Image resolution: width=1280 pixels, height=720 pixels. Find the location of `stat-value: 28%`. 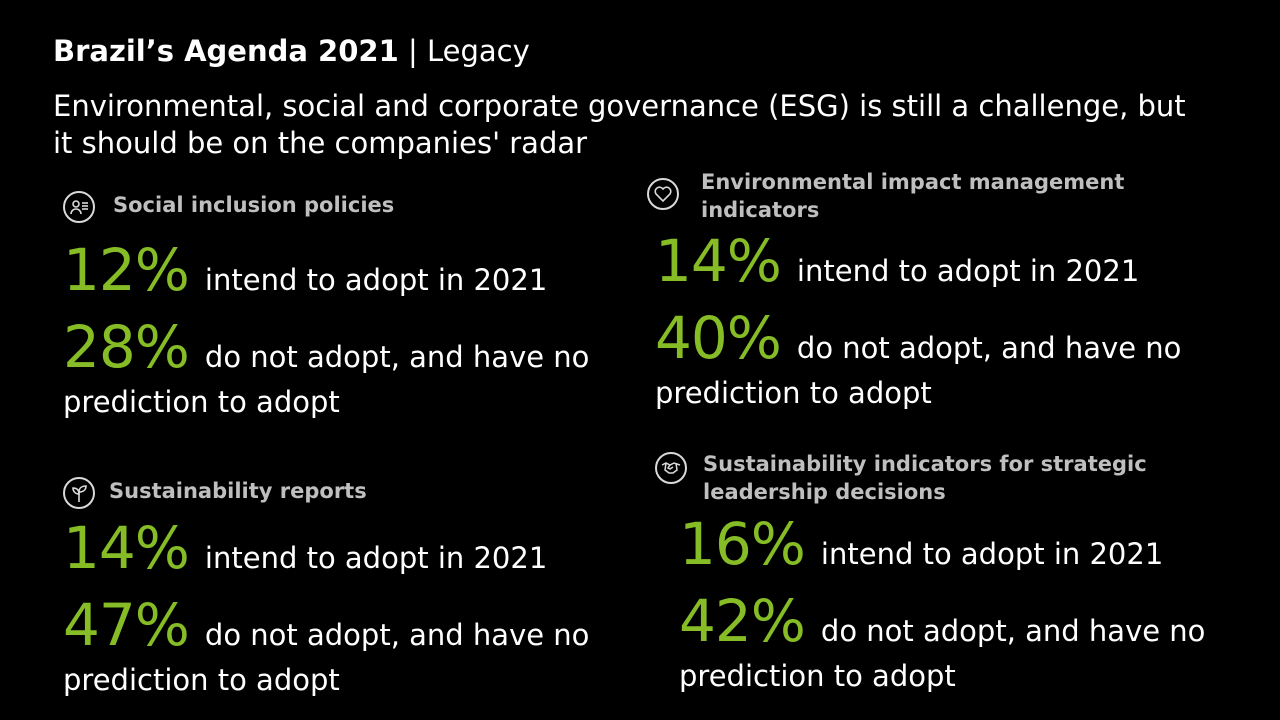

stat-value: 28% is located at coordinates (126, 347).